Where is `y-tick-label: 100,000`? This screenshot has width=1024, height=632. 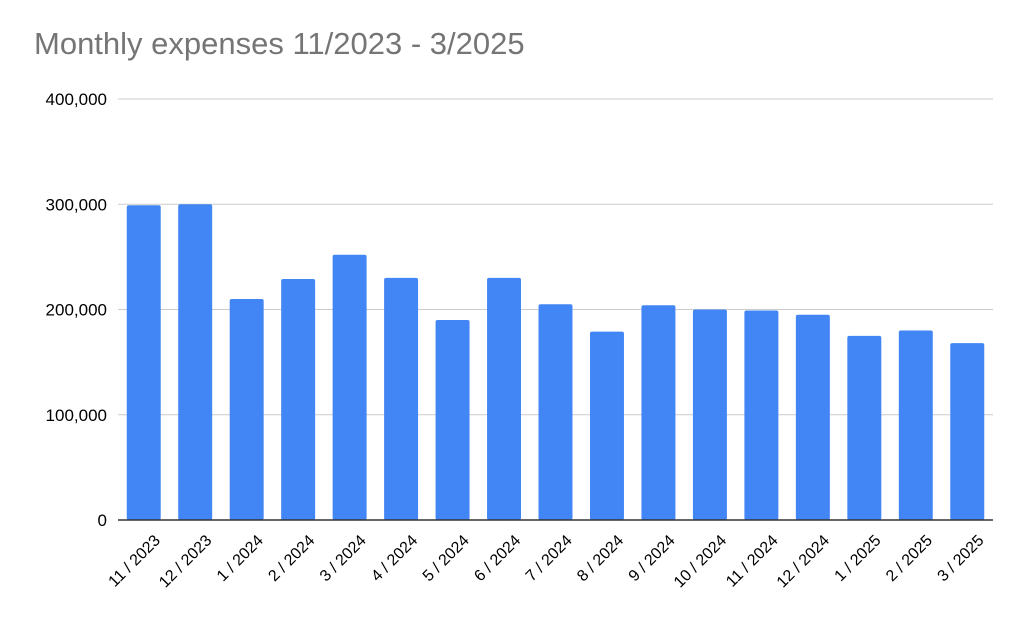
y-tick-label: 100,000 is located at coordinates (76, 415).